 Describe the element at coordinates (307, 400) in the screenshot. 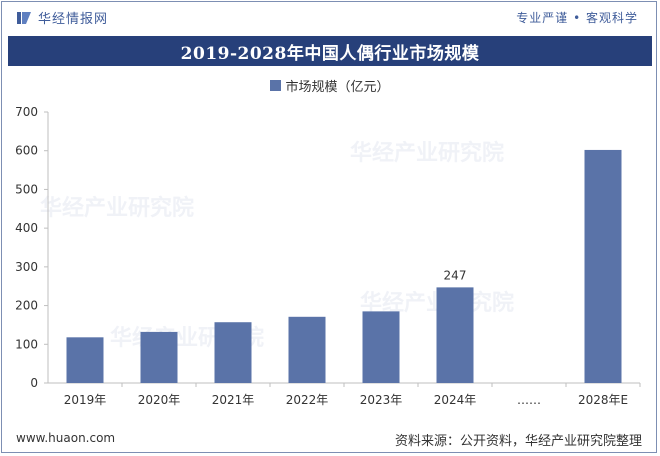

I see `x-tick-label: 2022年` at that location.